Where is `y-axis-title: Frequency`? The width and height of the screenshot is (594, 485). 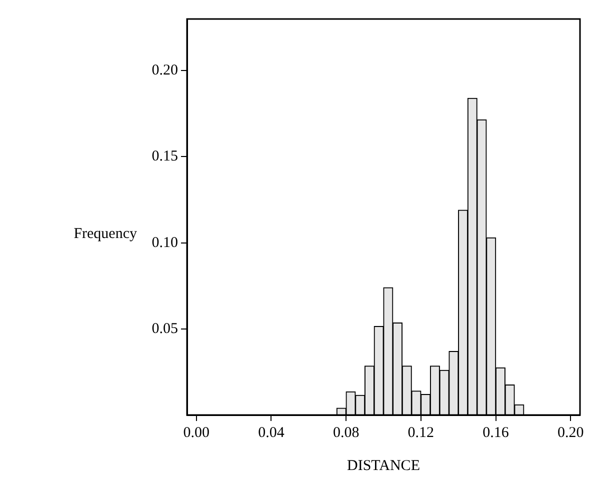
y-axis-title: Frequency is located at coordinates (106, 234).